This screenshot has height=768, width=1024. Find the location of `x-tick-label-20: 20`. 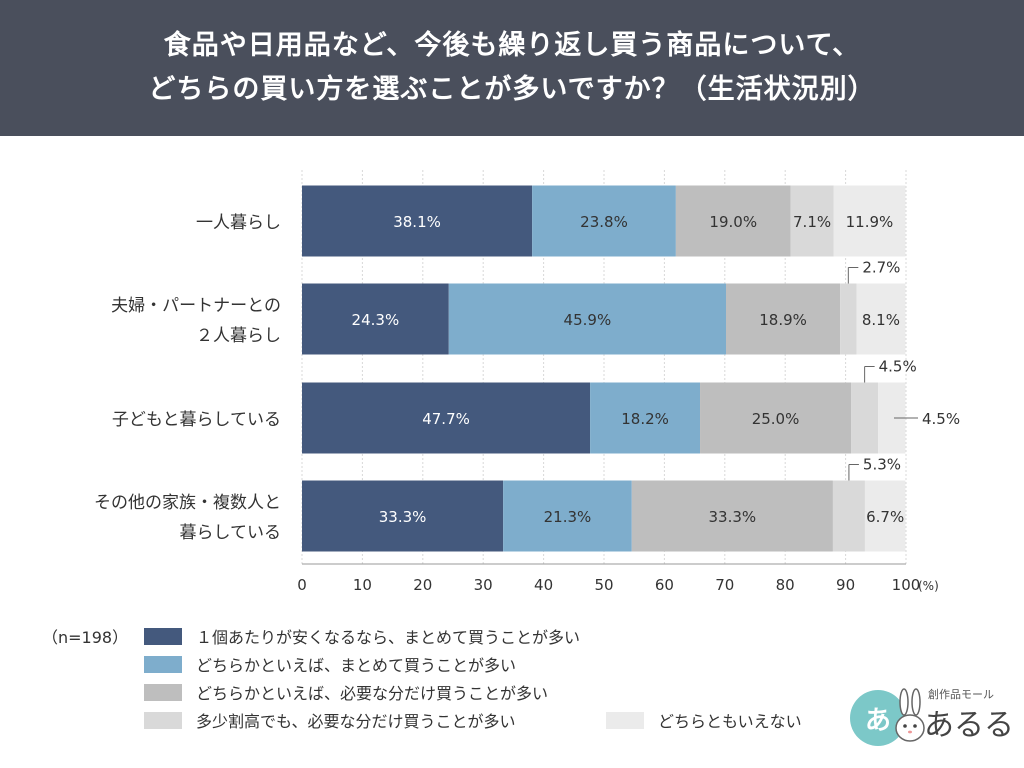

x-tick-label-20: 20 is located at coordinates (422, 585).